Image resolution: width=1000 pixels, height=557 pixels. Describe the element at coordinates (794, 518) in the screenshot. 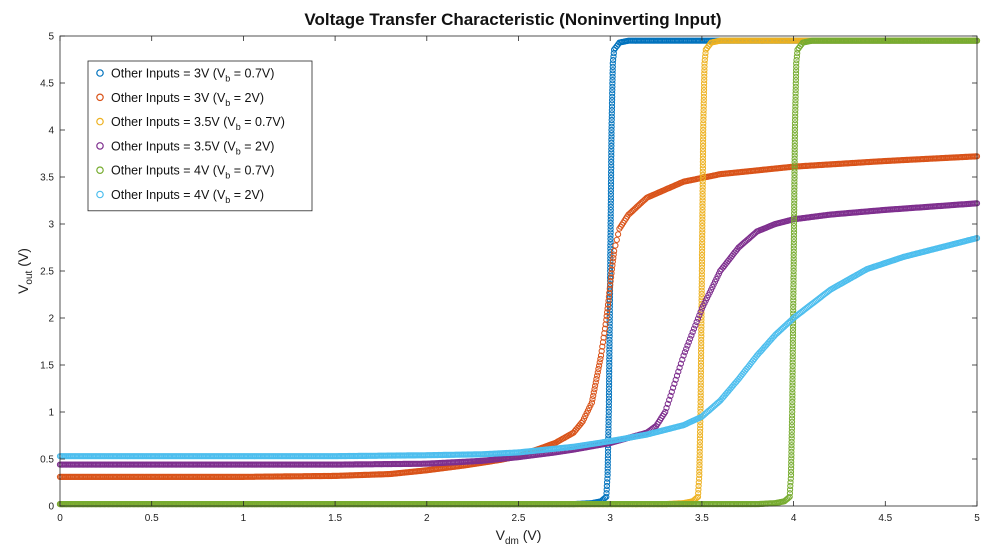

I see `x-tick-label: 4` at that location.